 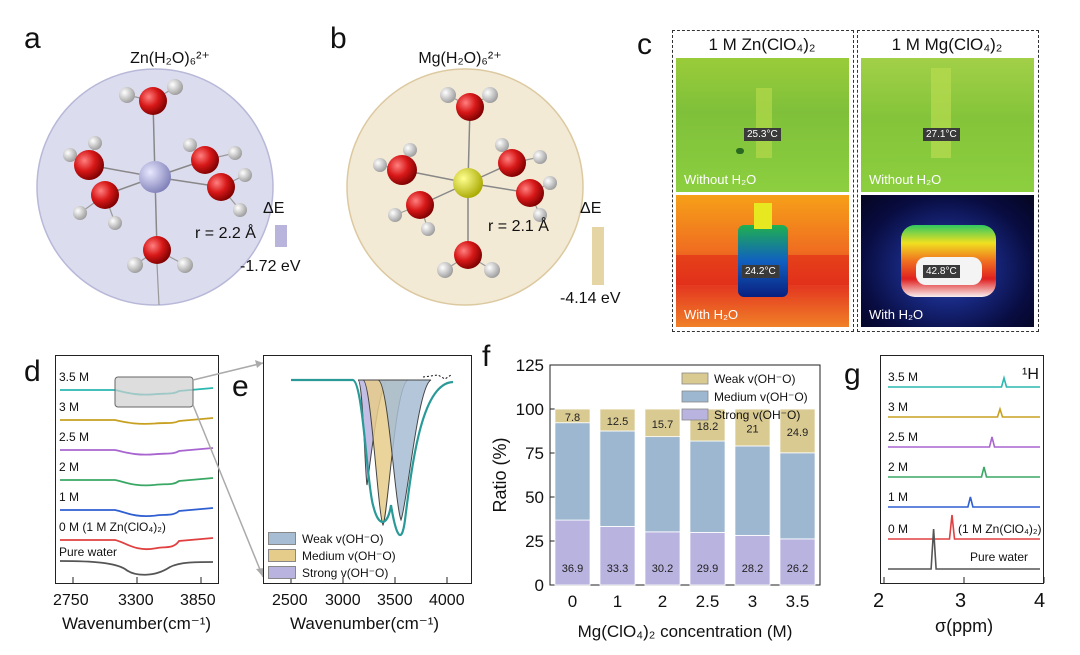 What do you see at coordinates (572, 601) in the screenshot?
I see `x-tick-label: 0` at bounding box center [572, 601].